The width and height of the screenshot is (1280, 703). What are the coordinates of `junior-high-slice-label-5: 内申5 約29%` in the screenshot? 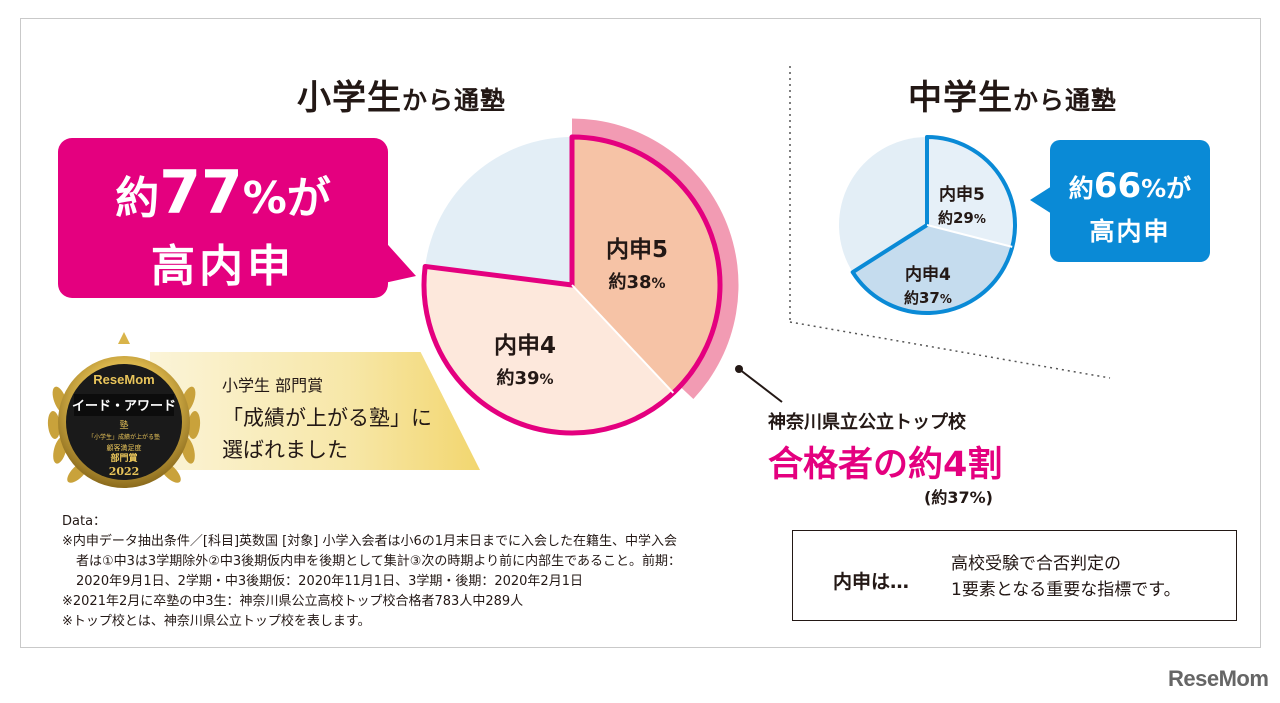 It's located at (962, 206).